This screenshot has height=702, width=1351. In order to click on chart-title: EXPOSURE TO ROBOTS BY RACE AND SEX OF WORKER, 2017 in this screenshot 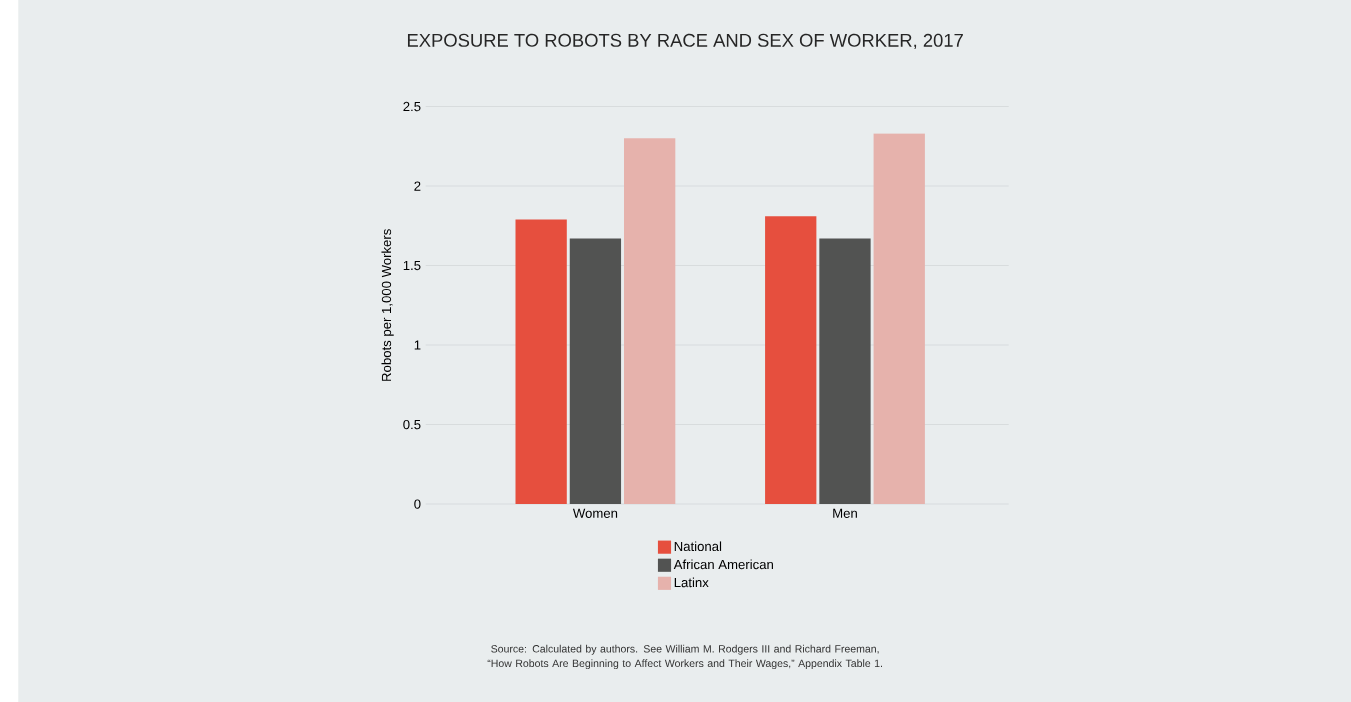, I will do `click(685, 41)`.